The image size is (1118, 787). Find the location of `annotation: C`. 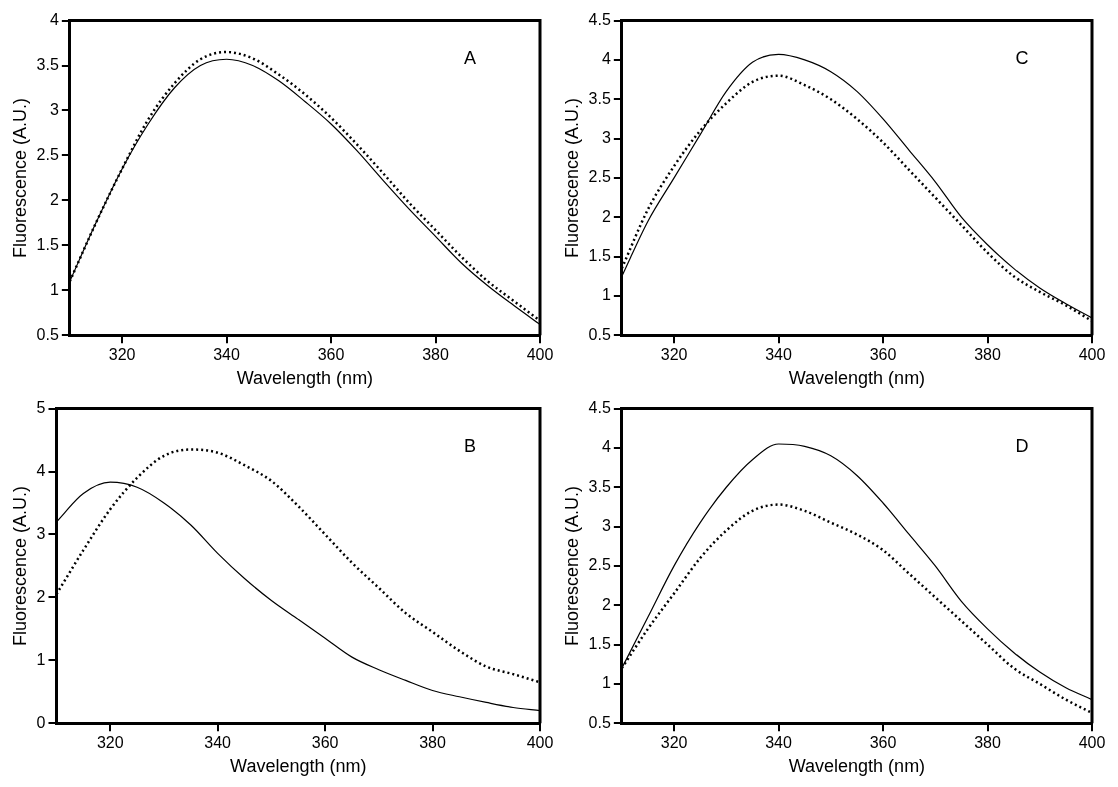

annotation: C is located at coordinates (1022, 57).